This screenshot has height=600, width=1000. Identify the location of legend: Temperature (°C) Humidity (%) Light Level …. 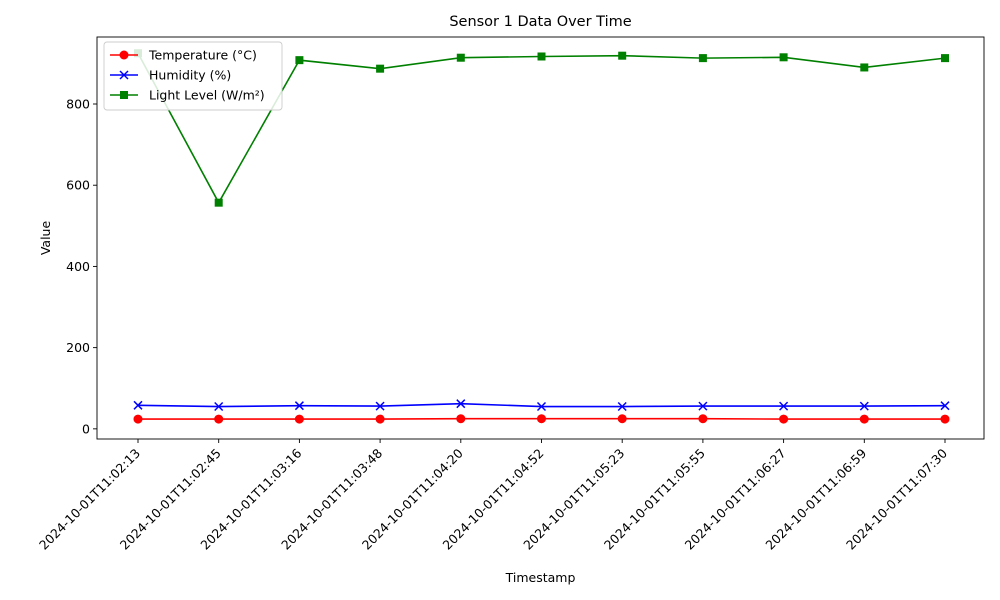
(193, 76).